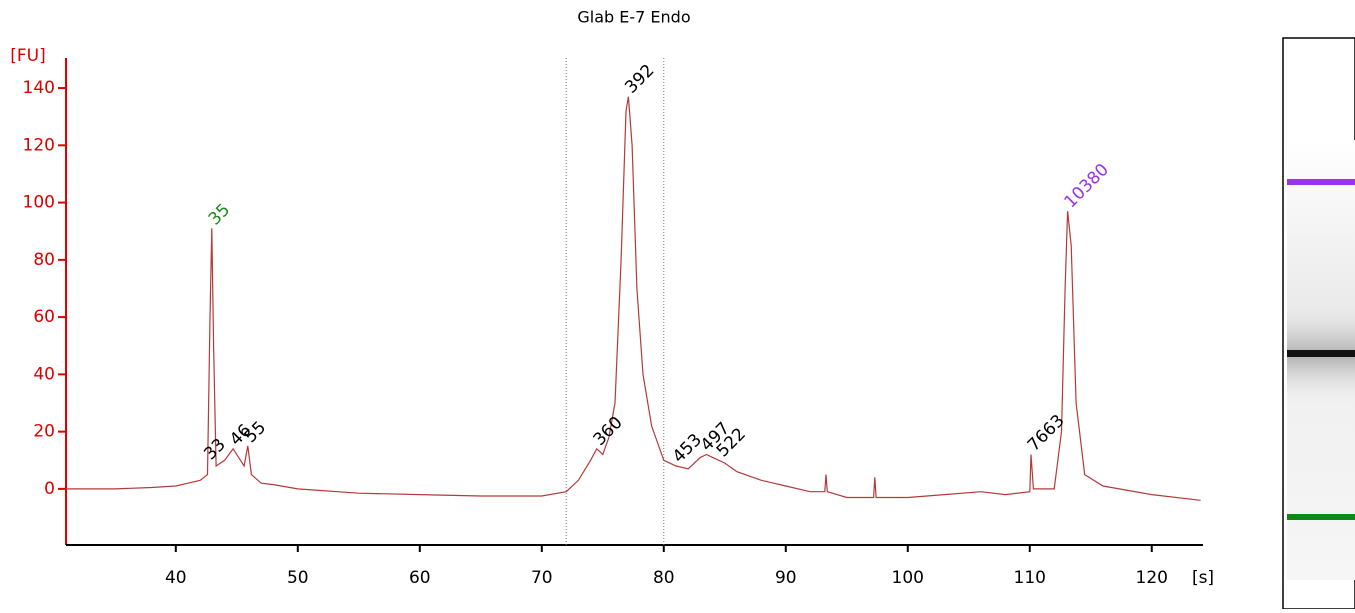  What do you see at coordinates (608, 431) in the screenshot?
I see `peak-label: 360` at bounding box center [608, 431].